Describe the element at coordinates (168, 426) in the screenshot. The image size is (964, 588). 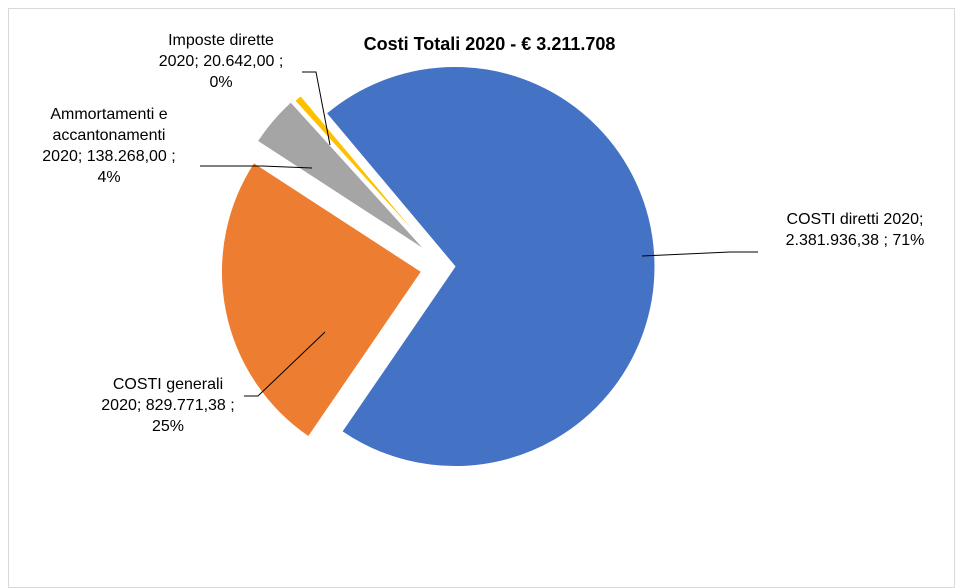
I see `label-line: 25%` at that location.